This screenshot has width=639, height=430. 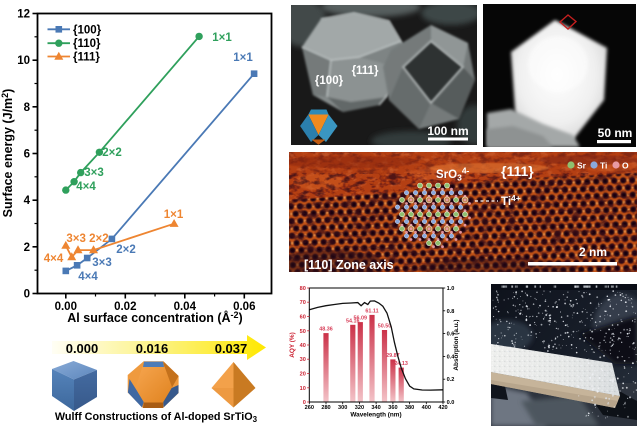 I want to click on svg-text: 260, so click(x=309, y=408).